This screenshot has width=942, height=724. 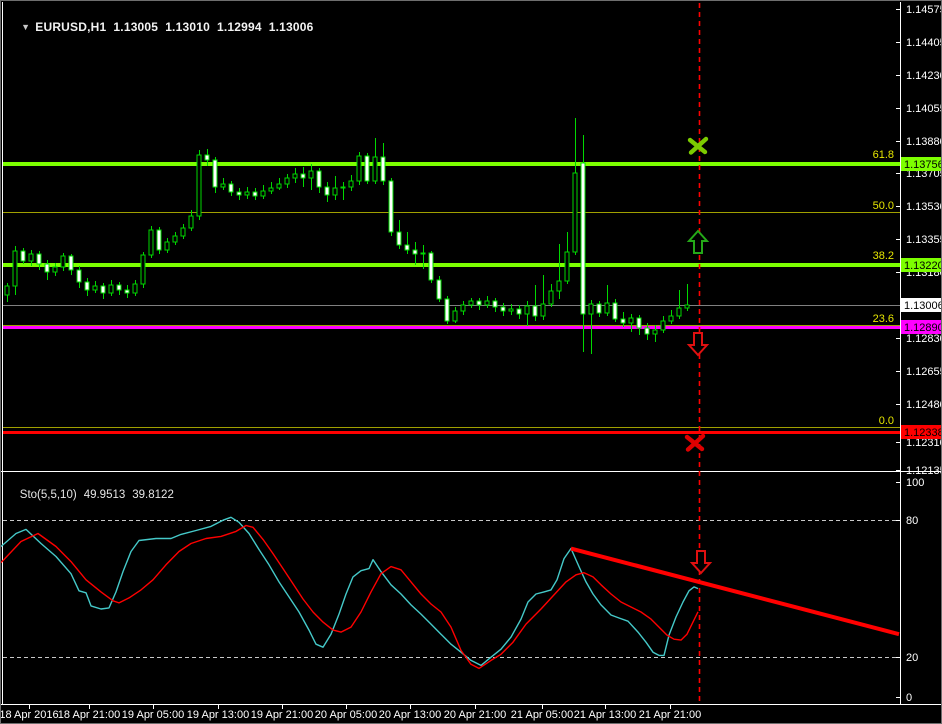 I want to click on sto-signal-line, so click(x=350, y=597).